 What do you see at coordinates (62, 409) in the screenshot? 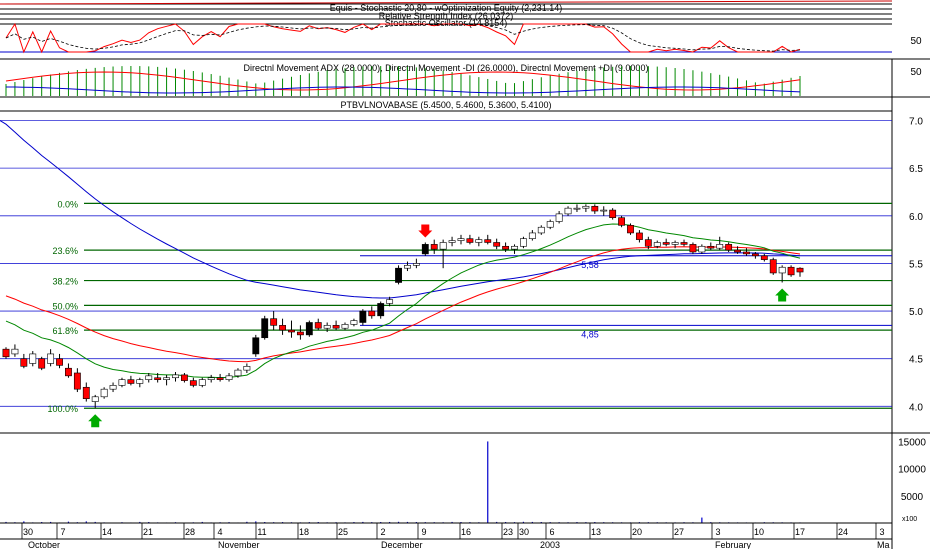
I see `fib-label: 100.0%` at bounding box center [62, 409].